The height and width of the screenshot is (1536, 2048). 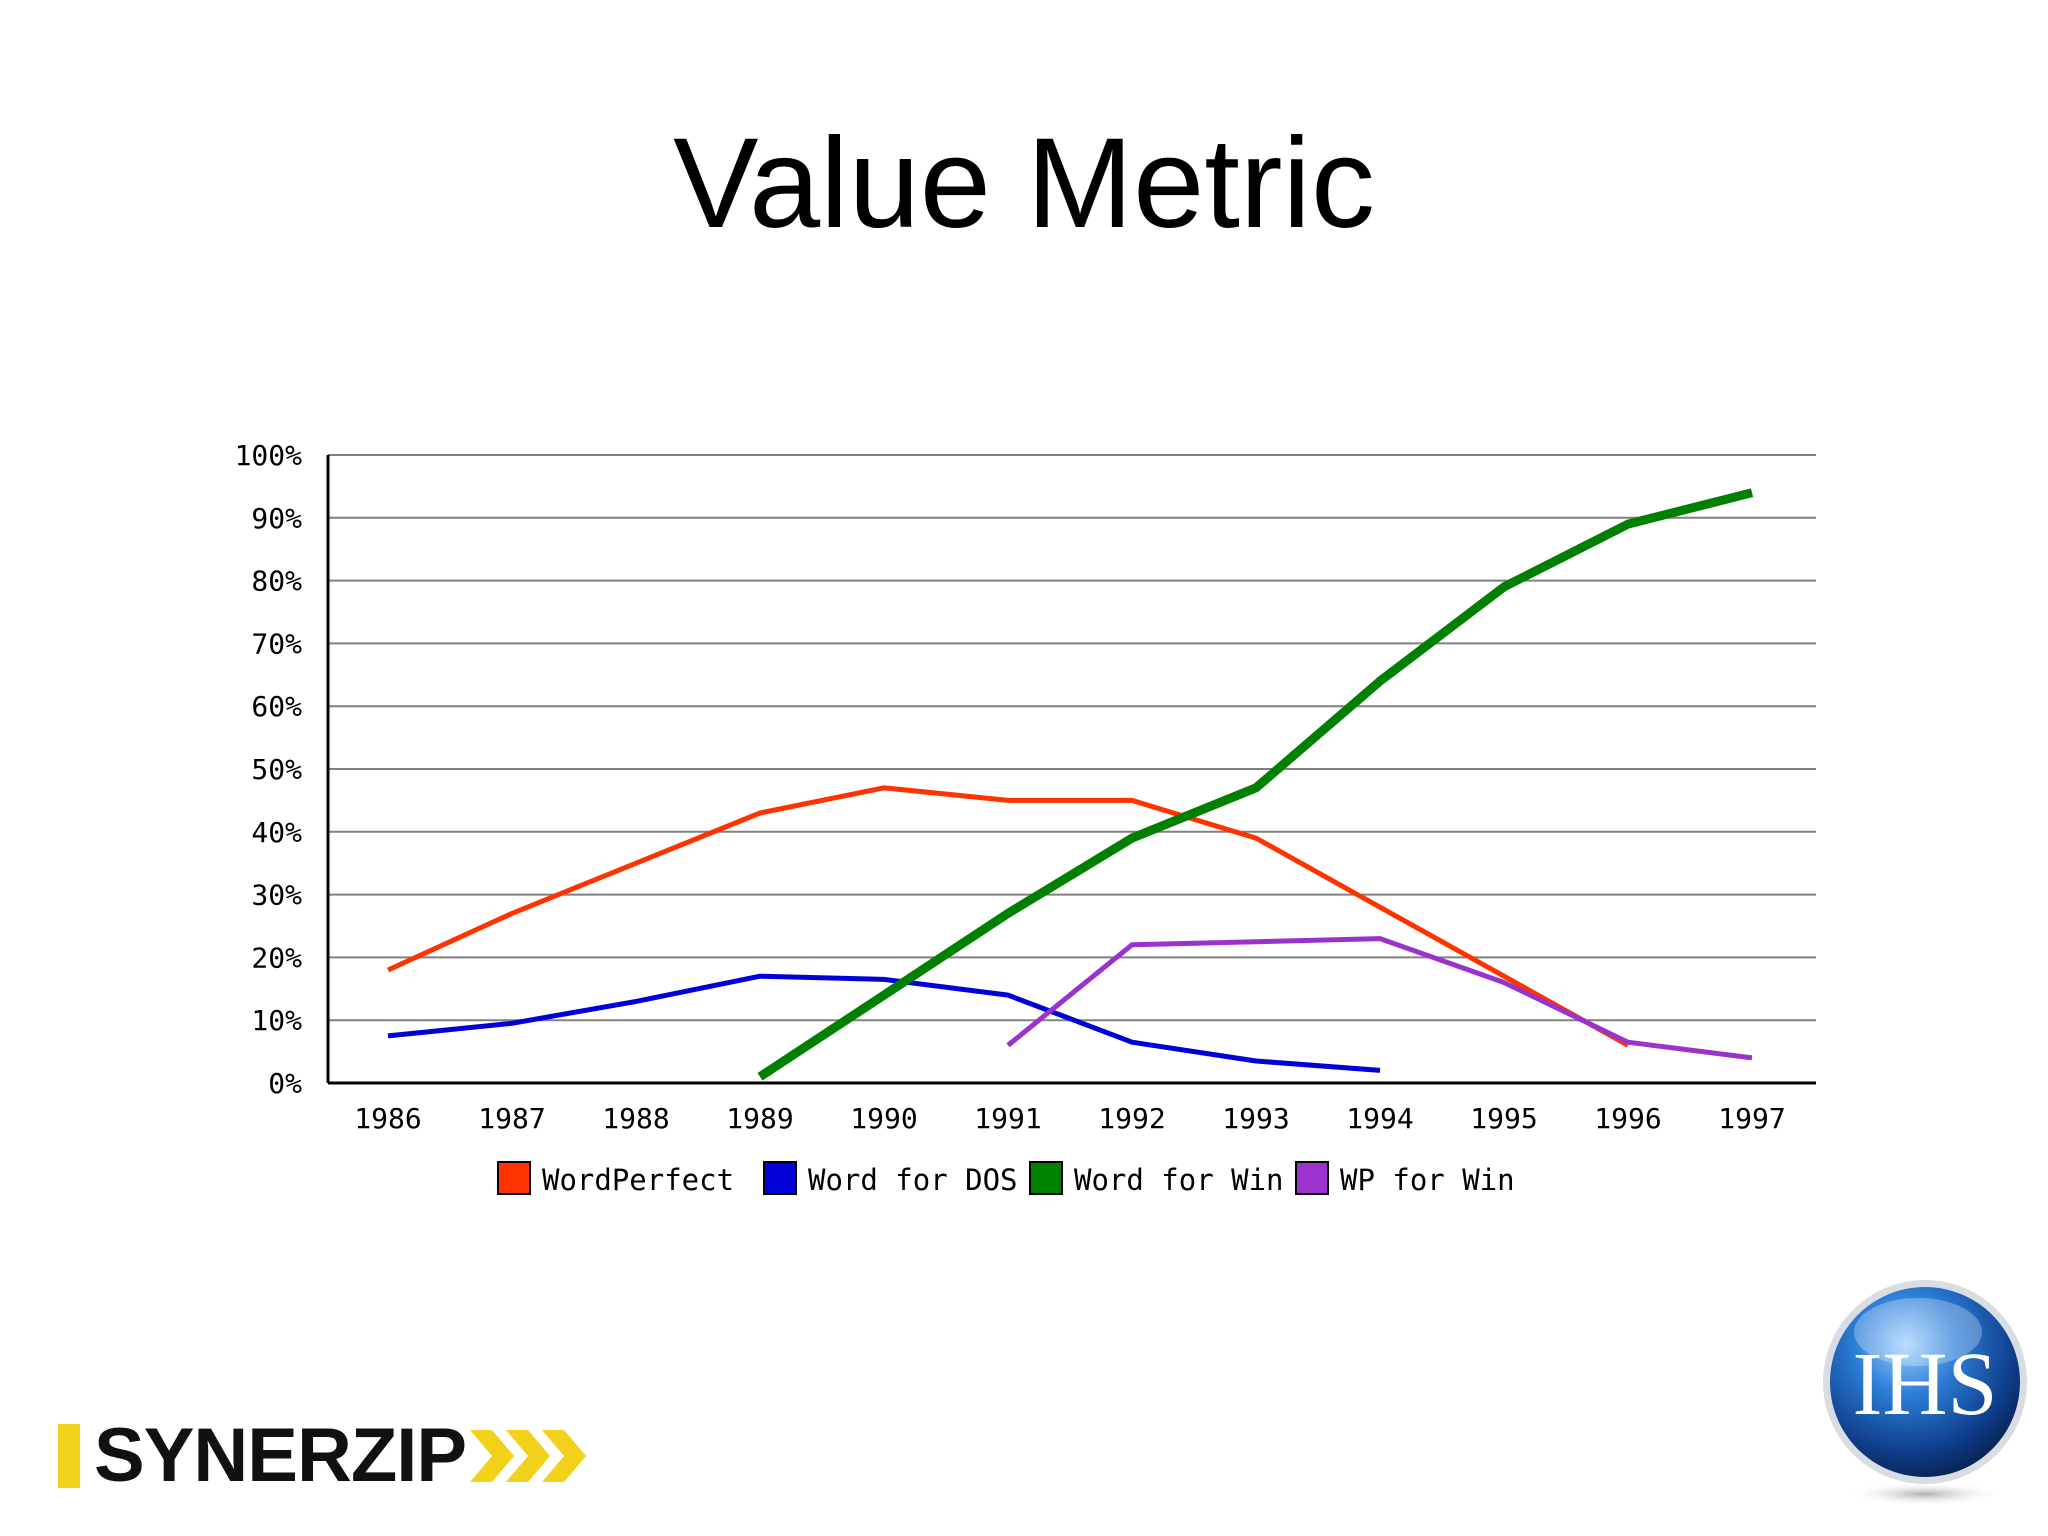 I want to click on x-tick-label: 1986, so click(x=387, y=1118).